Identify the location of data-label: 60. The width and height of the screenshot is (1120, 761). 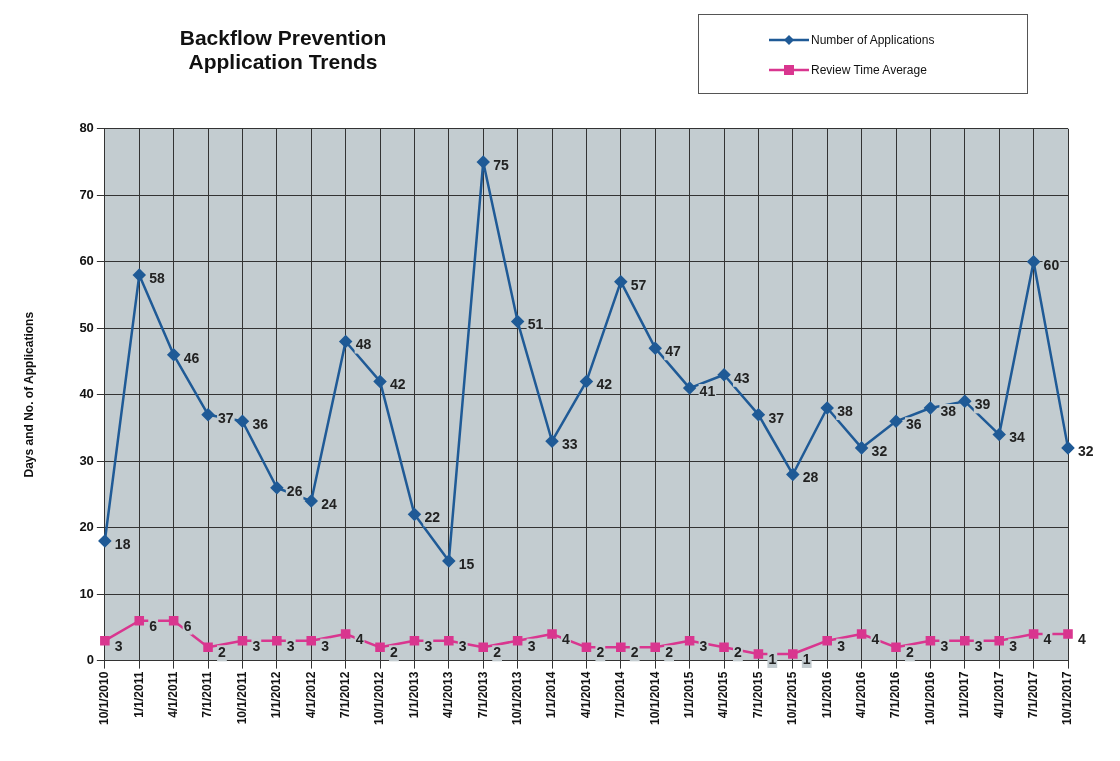
(1051, 264).